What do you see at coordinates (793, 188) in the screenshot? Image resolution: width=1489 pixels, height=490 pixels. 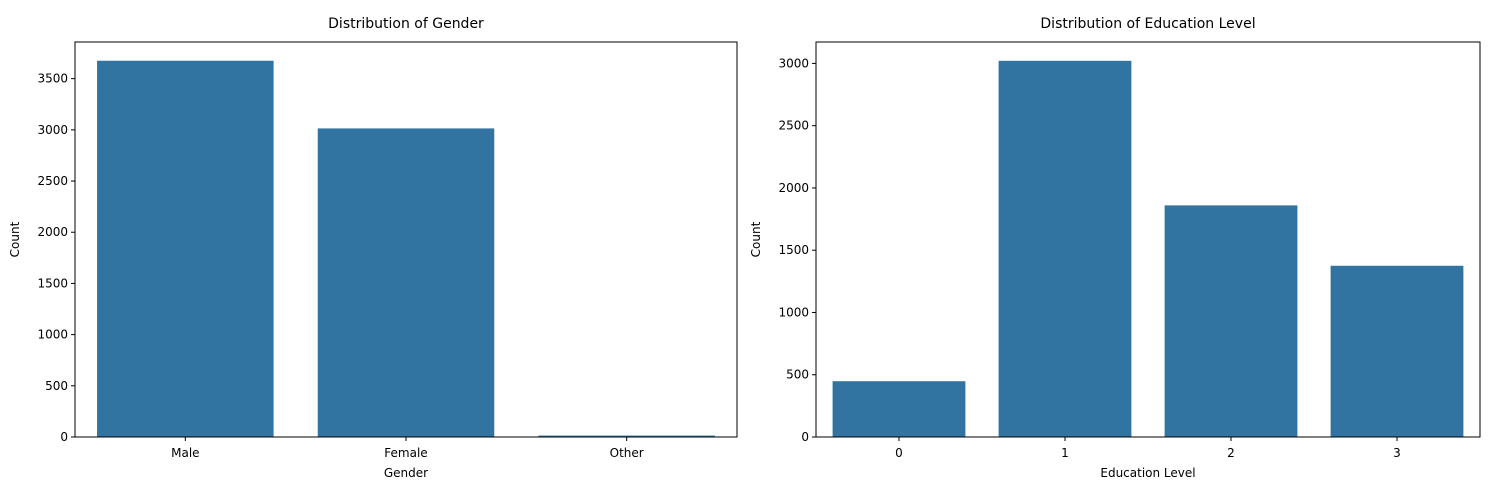 I see `education-level-ytick-label-4: 2000` at bounding box center [793, 188].